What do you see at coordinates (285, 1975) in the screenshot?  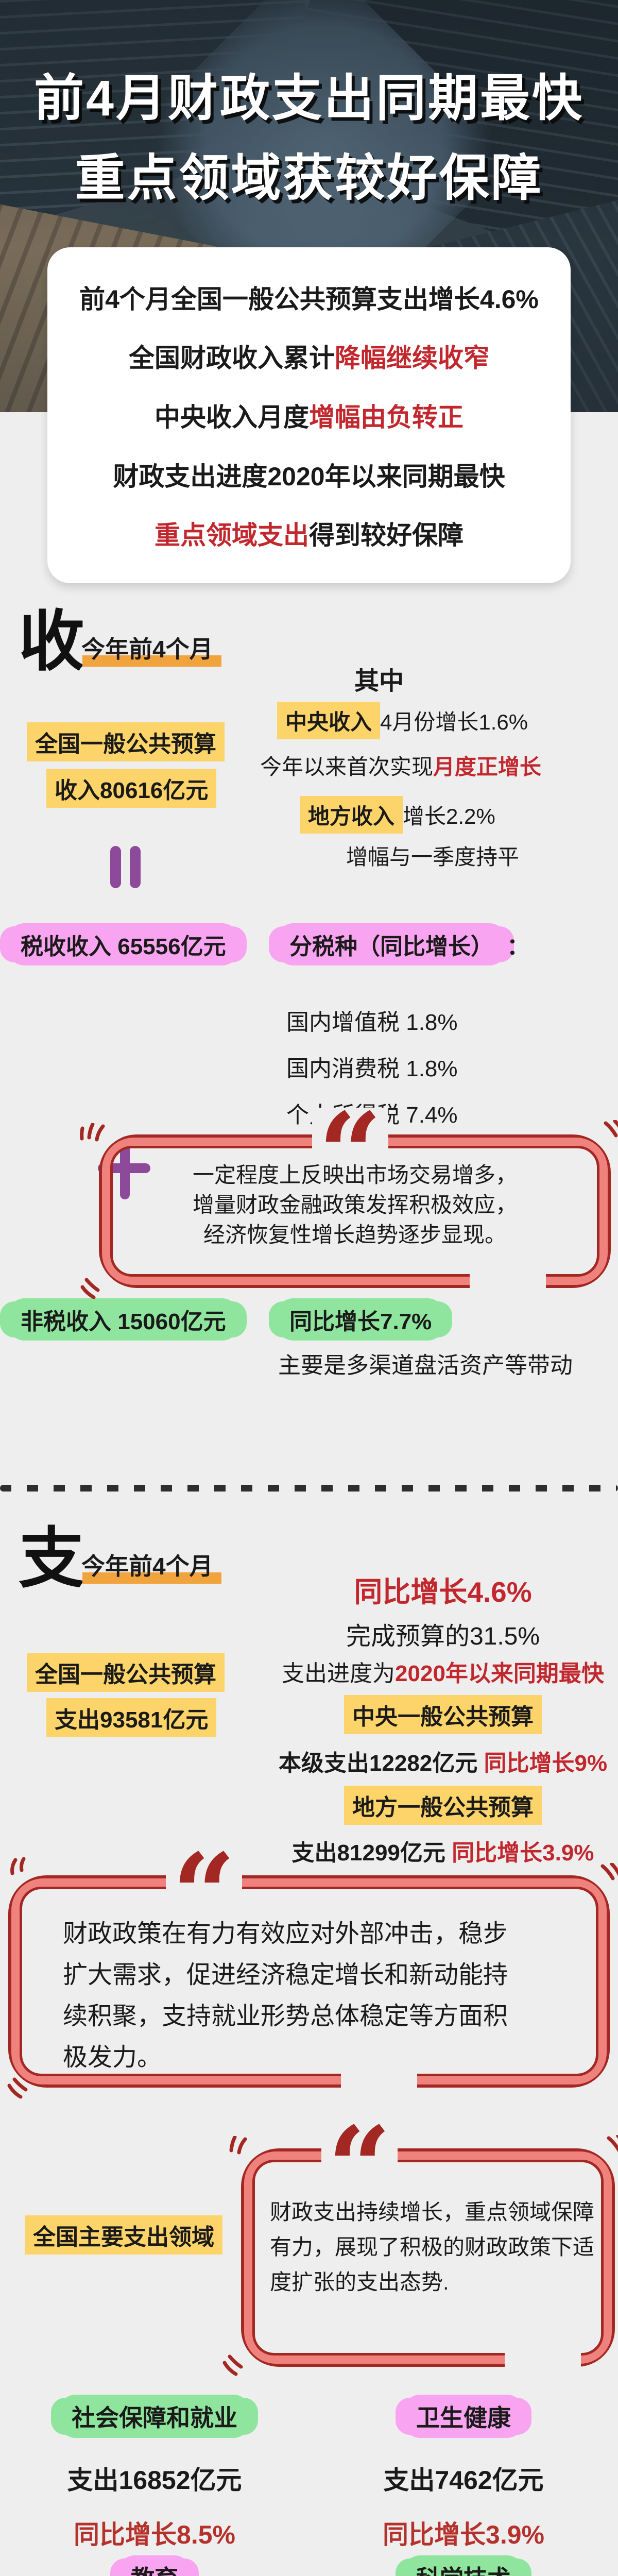 I see `quote-line: 扩大需求，促进经济稳定增长和新动能持` at bounding box center [285, 1975].